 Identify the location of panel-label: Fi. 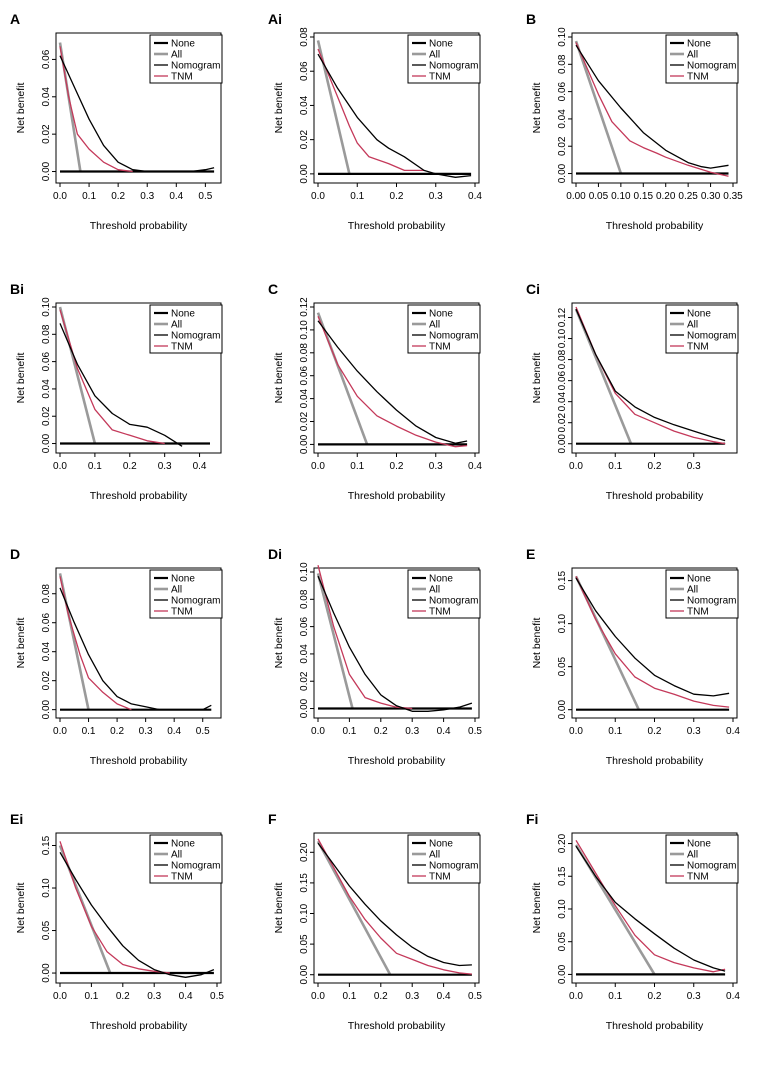
(532, 819).